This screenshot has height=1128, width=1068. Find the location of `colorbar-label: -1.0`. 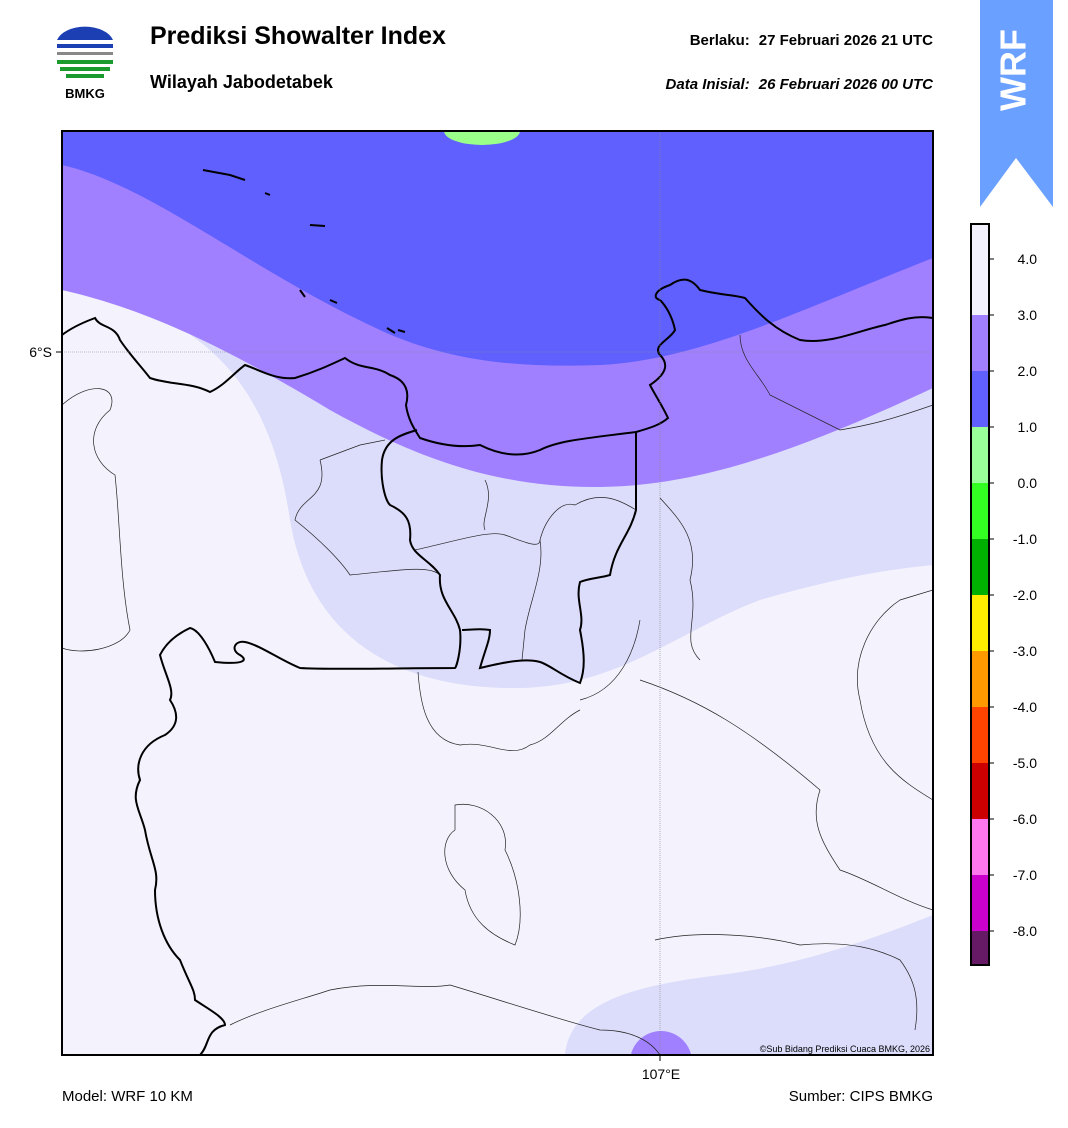

colorbar-label: -1.0 is located at coordinates (1025, 539).